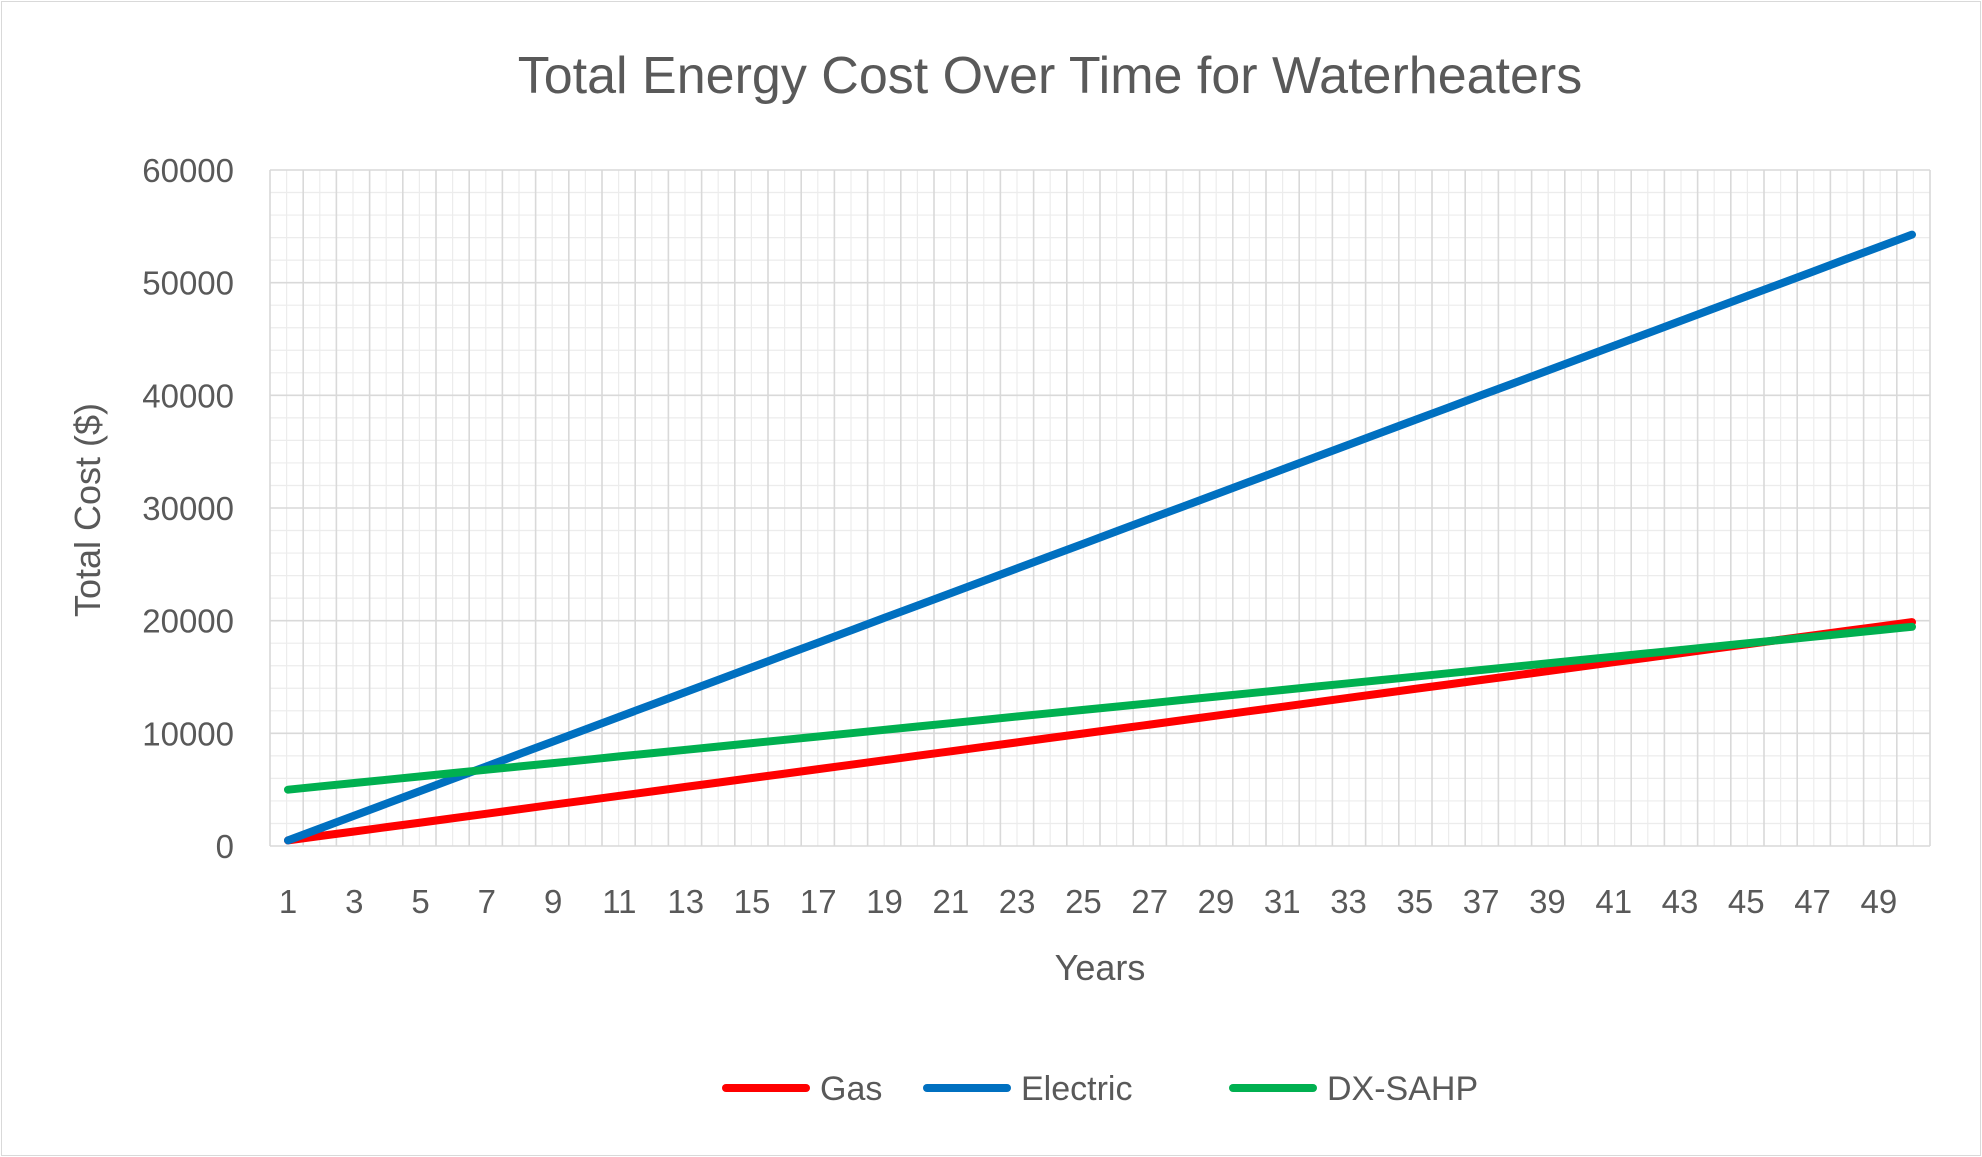 The image size is (1982, 1157). What do you see at coordinates (487, 901) in the screenshot?
I see `x-tick-label: 7` at bounding box center [487, 901].